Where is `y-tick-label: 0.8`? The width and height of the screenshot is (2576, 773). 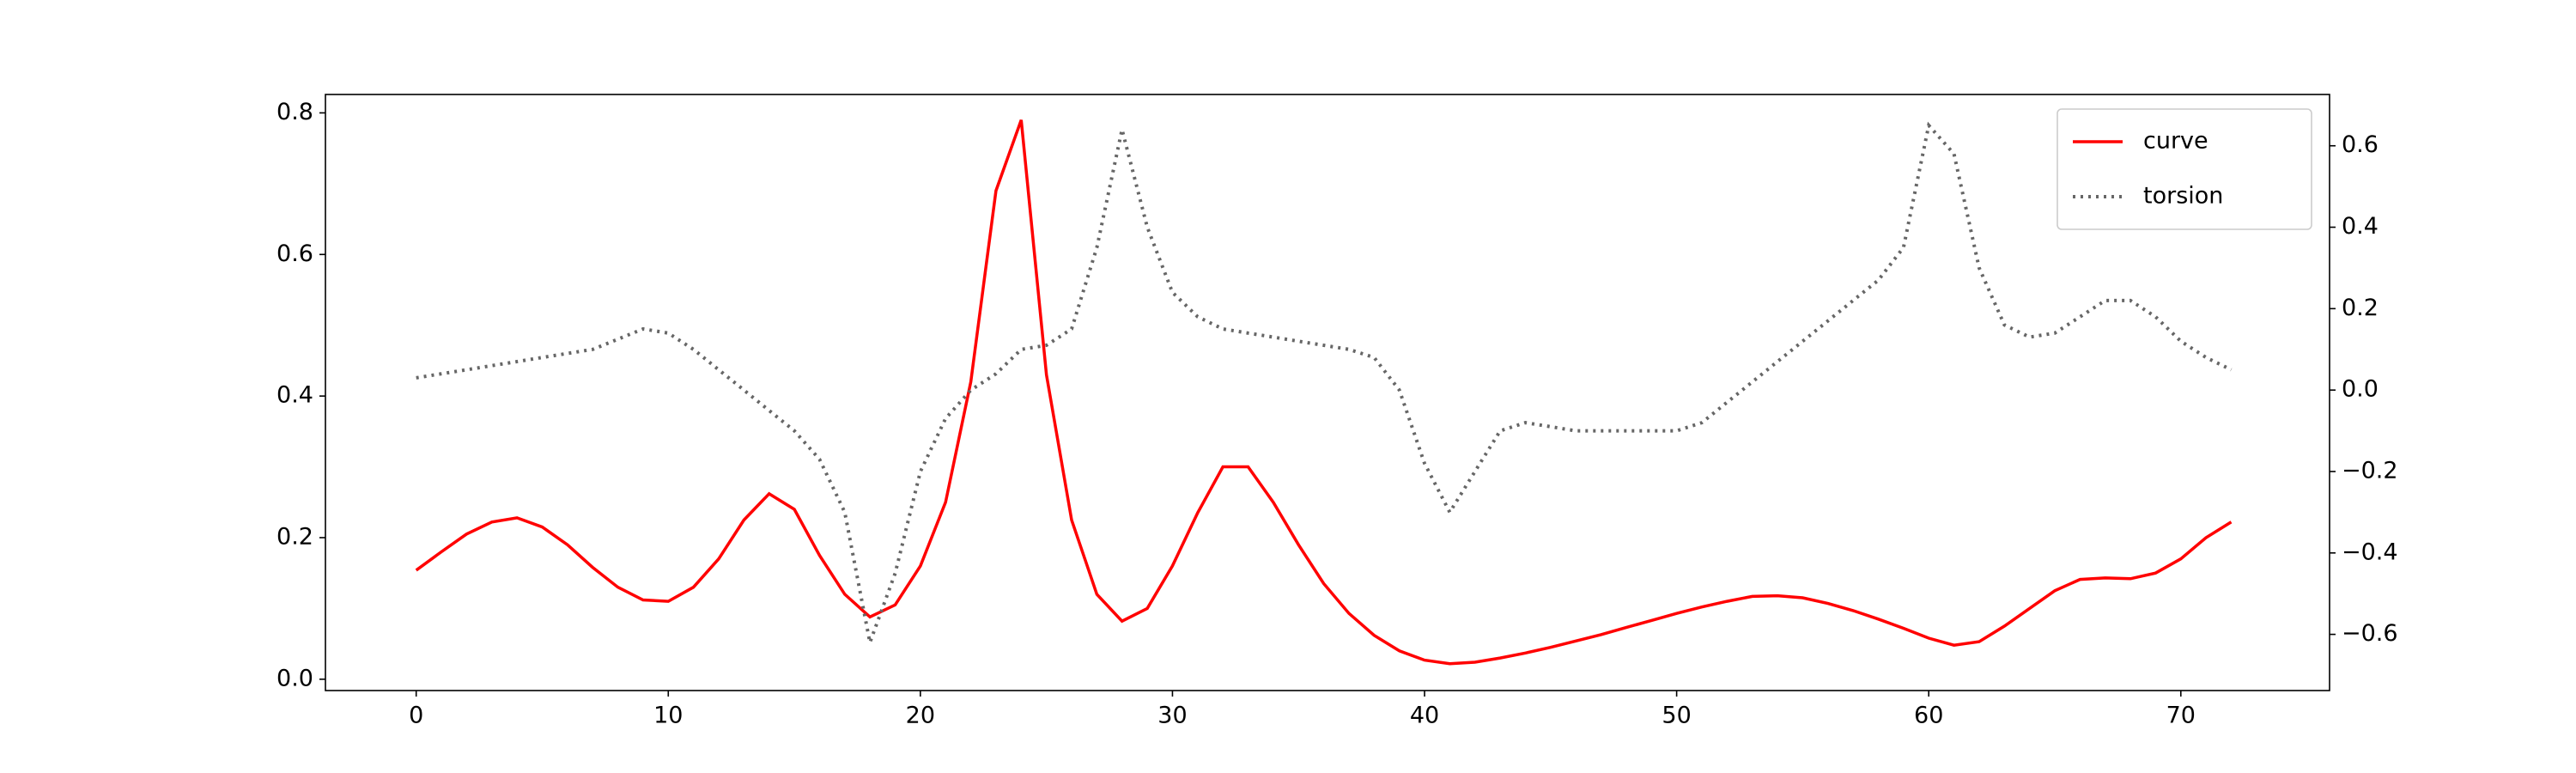
y-tick-label: 0.8 is located at coordinates (294, 112).